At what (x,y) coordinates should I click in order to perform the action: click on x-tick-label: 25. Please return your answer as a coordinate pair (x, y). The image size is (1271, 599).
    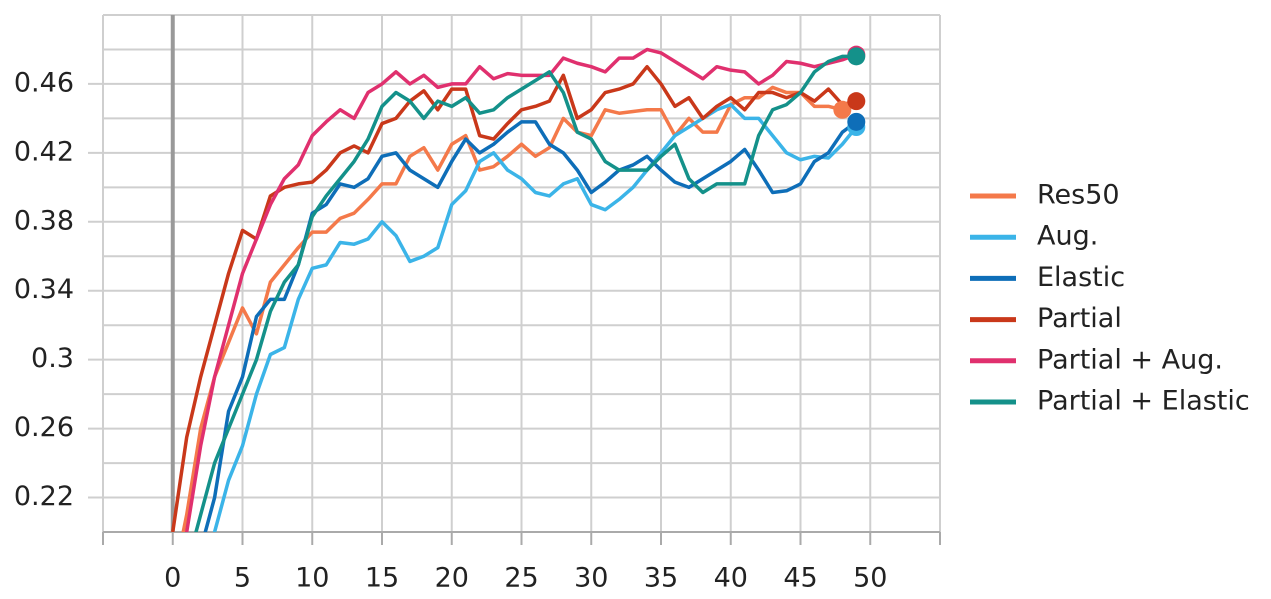
    Looking at the image, I should click on (521, 578).